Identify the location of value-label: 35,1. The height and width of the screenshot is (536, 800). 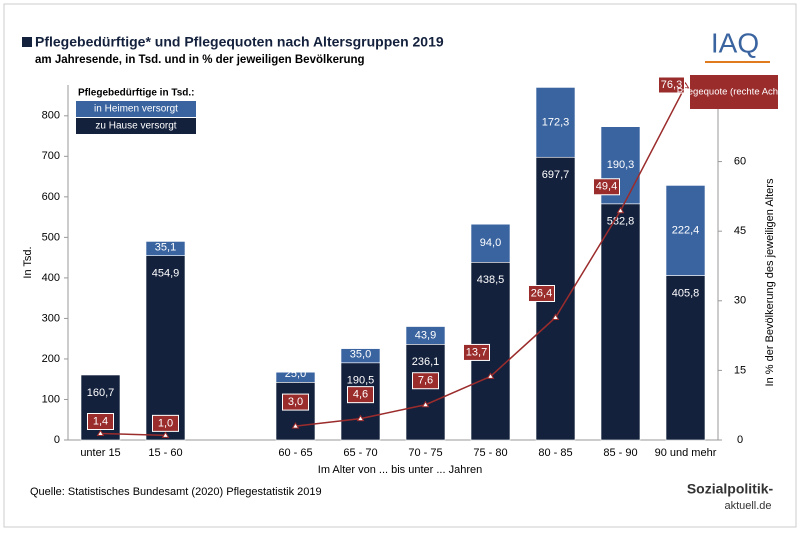
(165, 248).